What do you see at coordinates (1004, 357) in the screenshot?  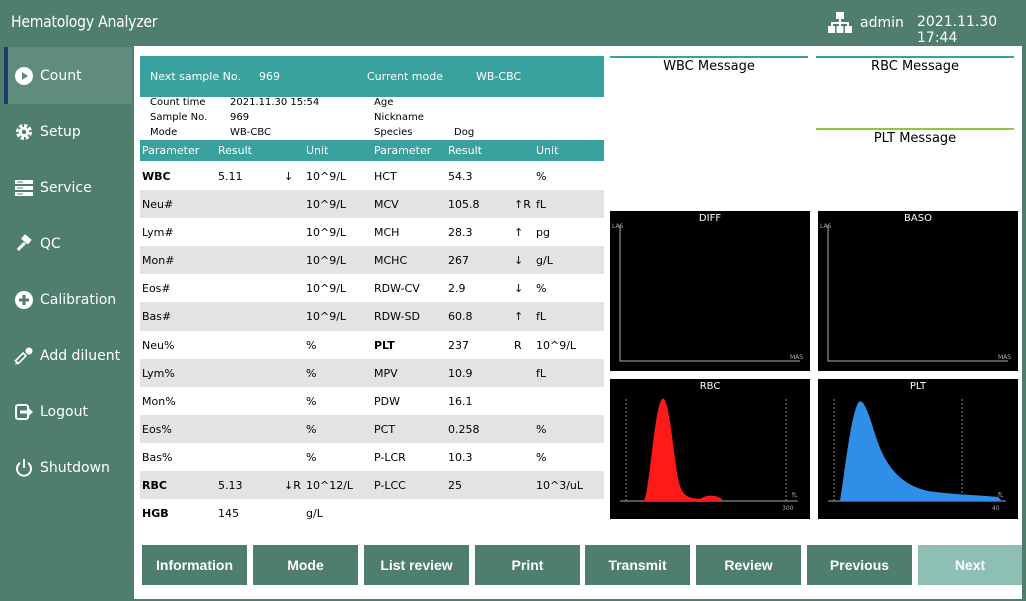 I see `baso-x-label: MAS` at bounding box center [1004, 357].